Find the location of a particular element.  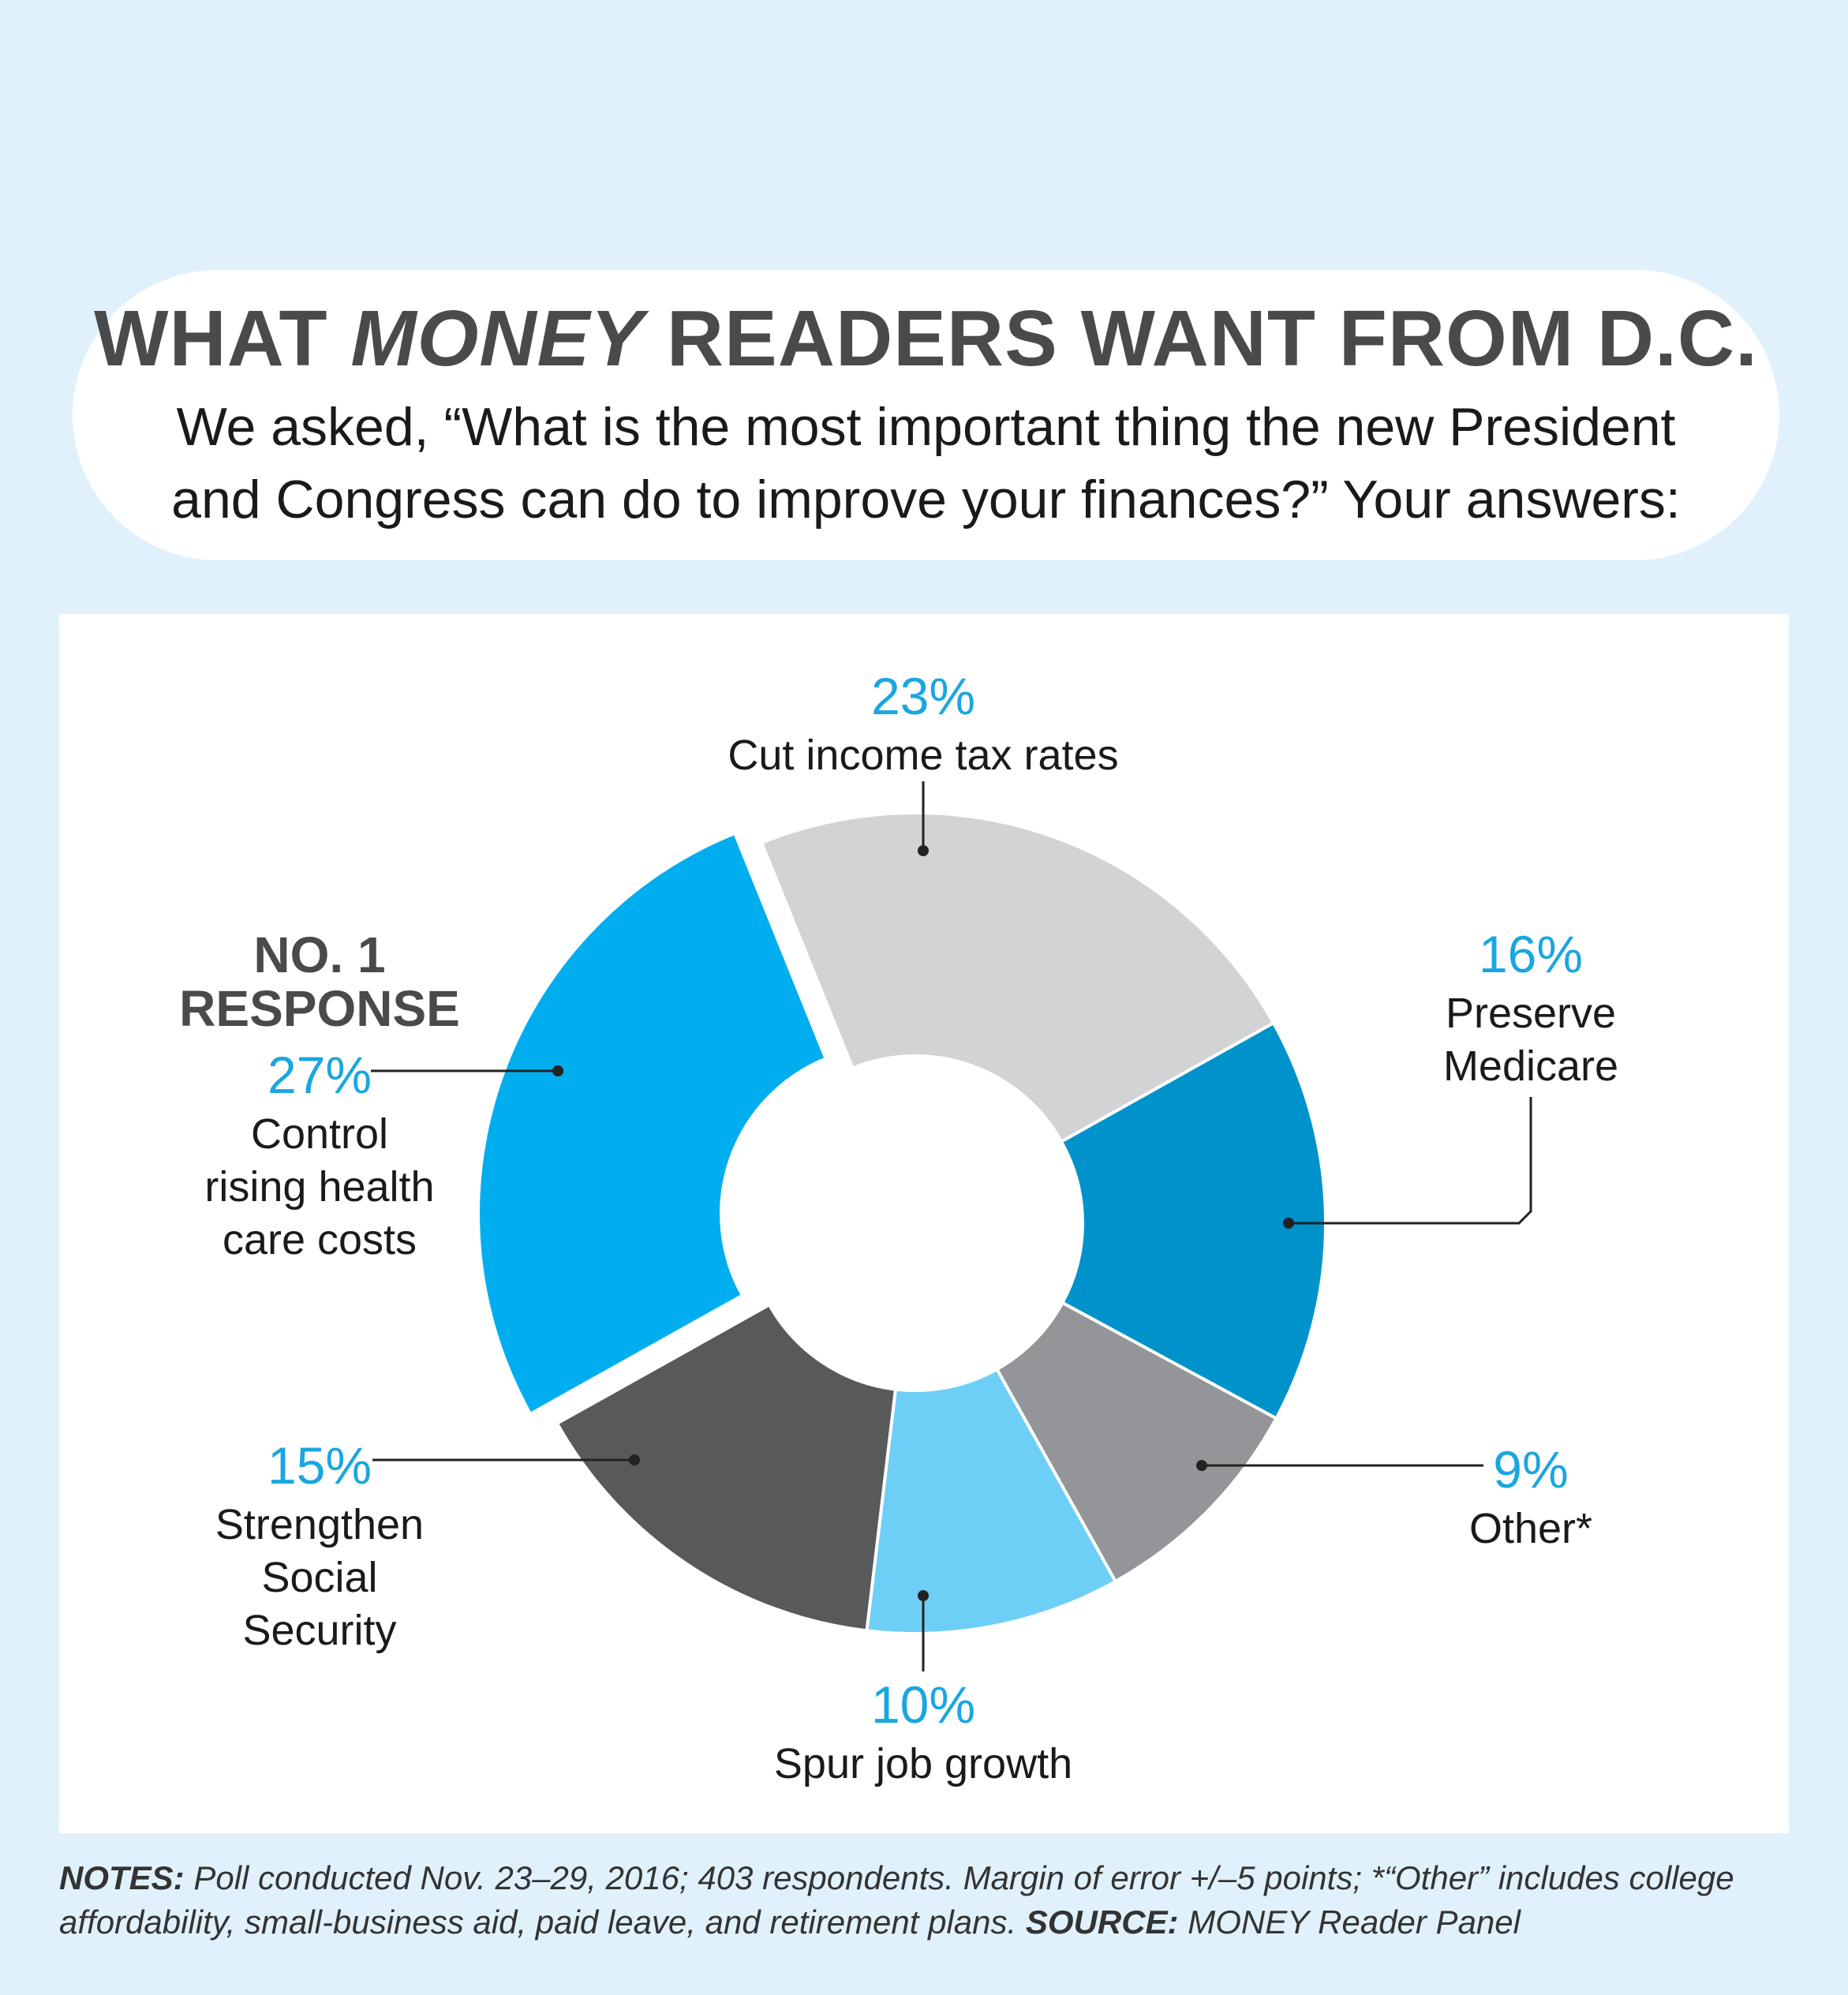

leader-line is located at coordinates (1410, 1161).